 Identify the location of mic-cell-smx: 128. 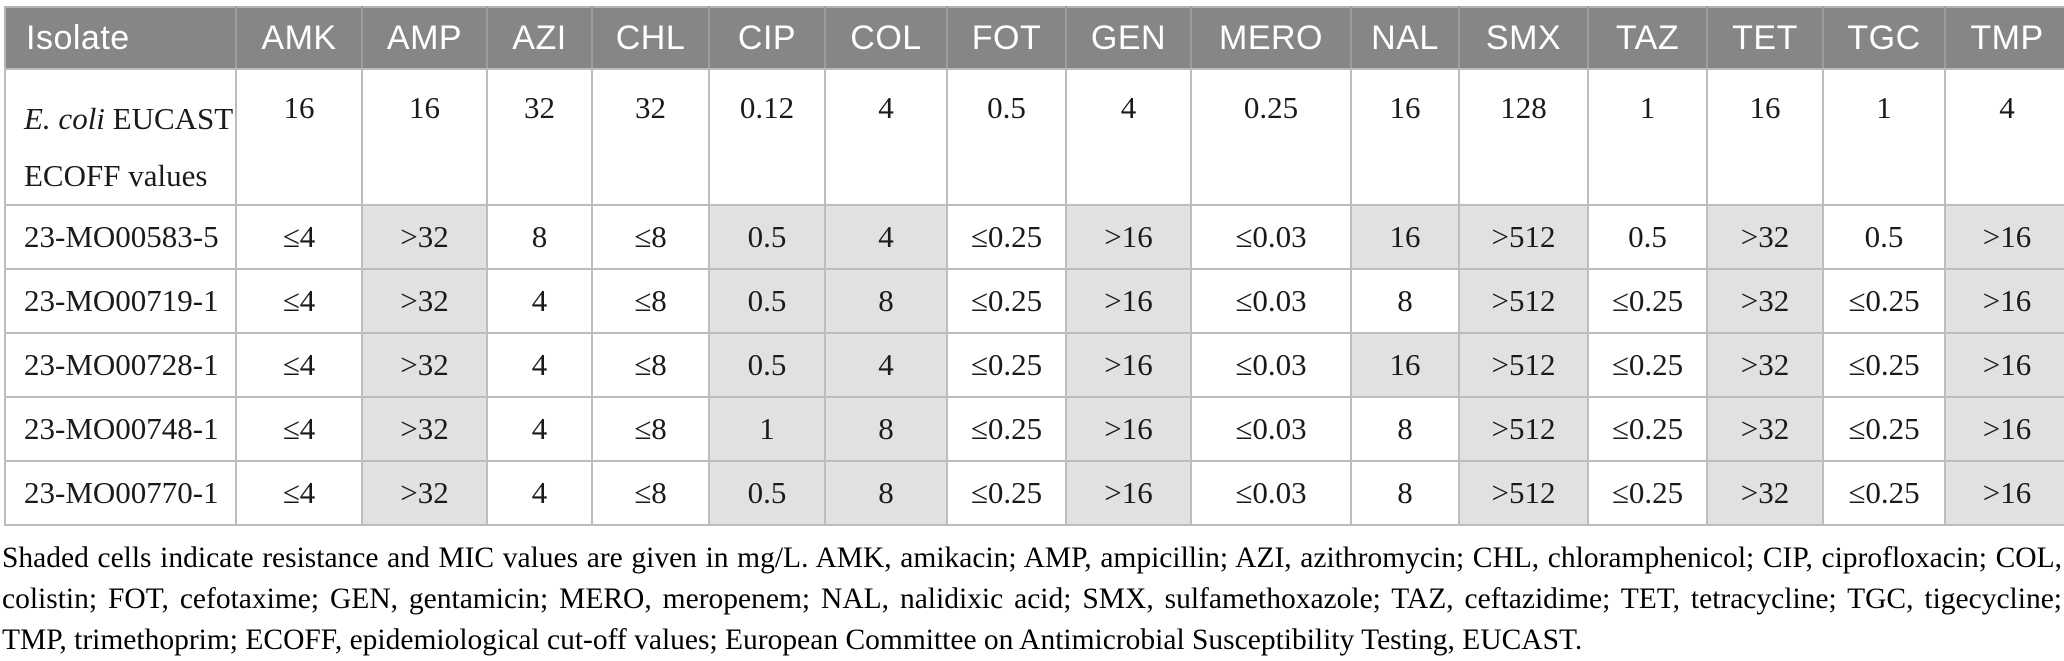
(1523, 137).